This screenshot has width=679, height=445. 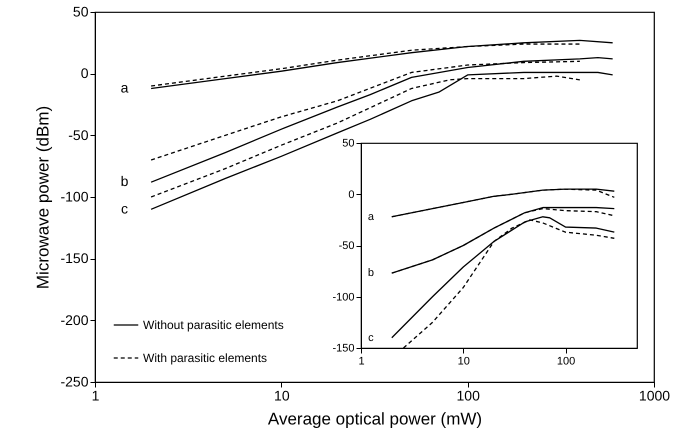 What do you see at coordinates (375, 419) in the screenshot?
I see `x-axis-title: Average optical power (mW)` at bounding box center [375, 419].